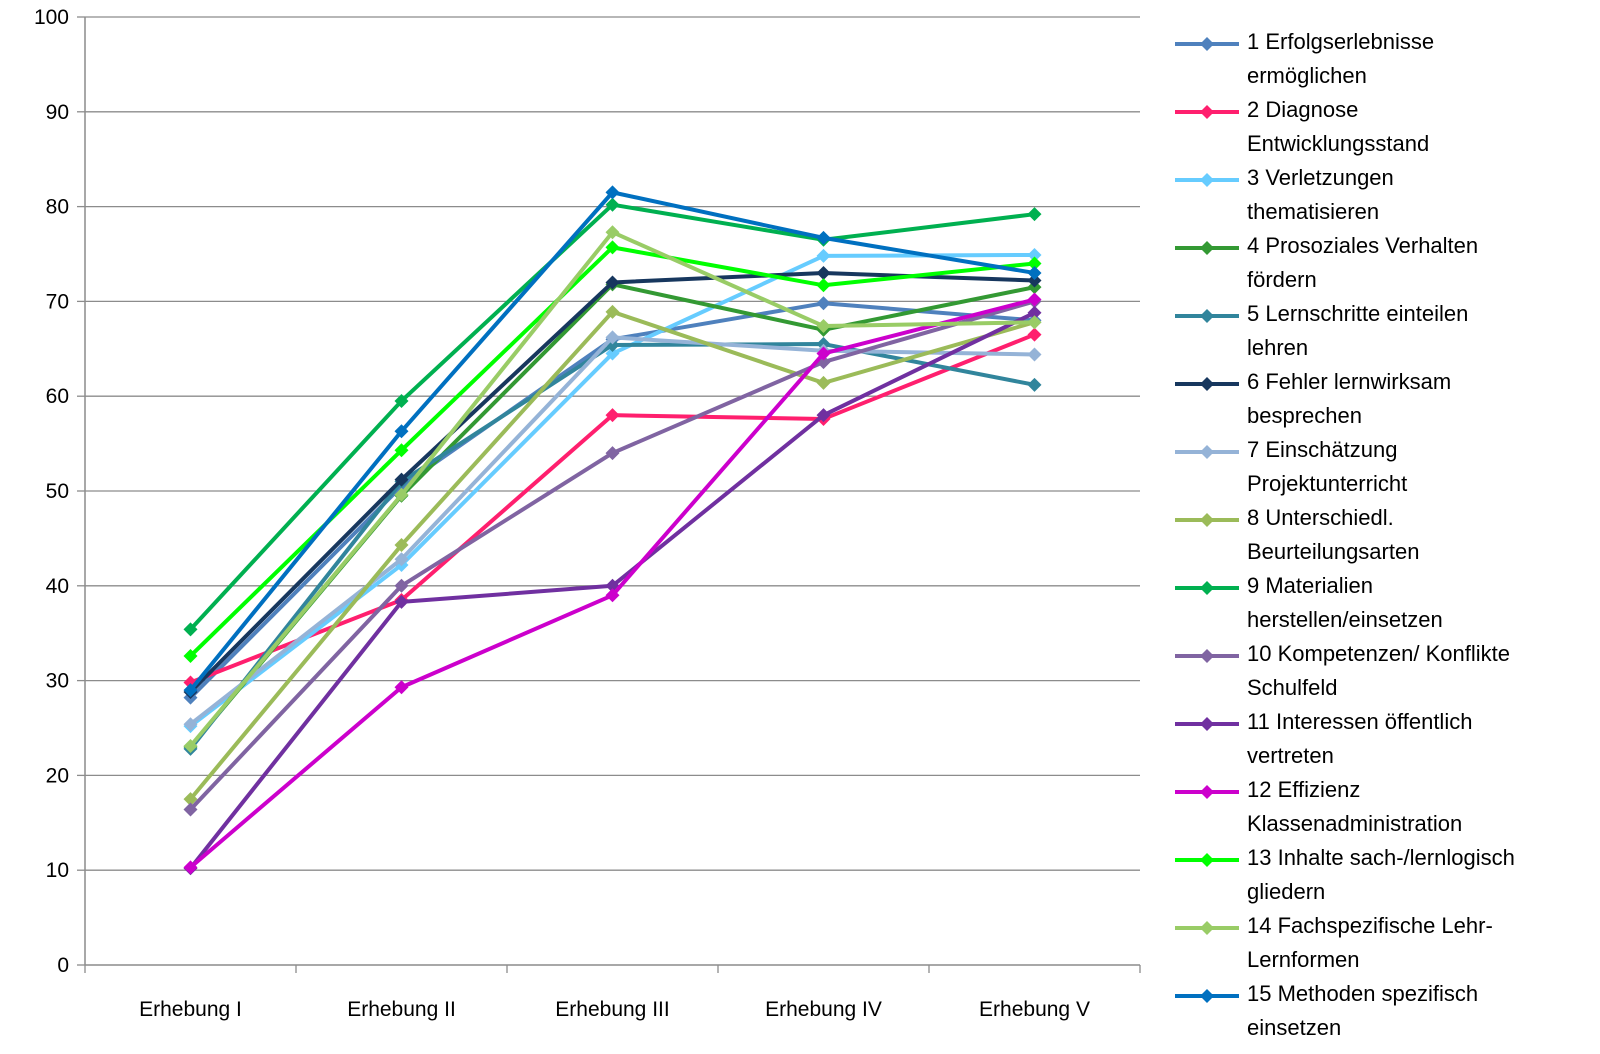 The image size is (1600, 1054). I want to click on legend-label-line: Schulfeld, so click(1292, 687).